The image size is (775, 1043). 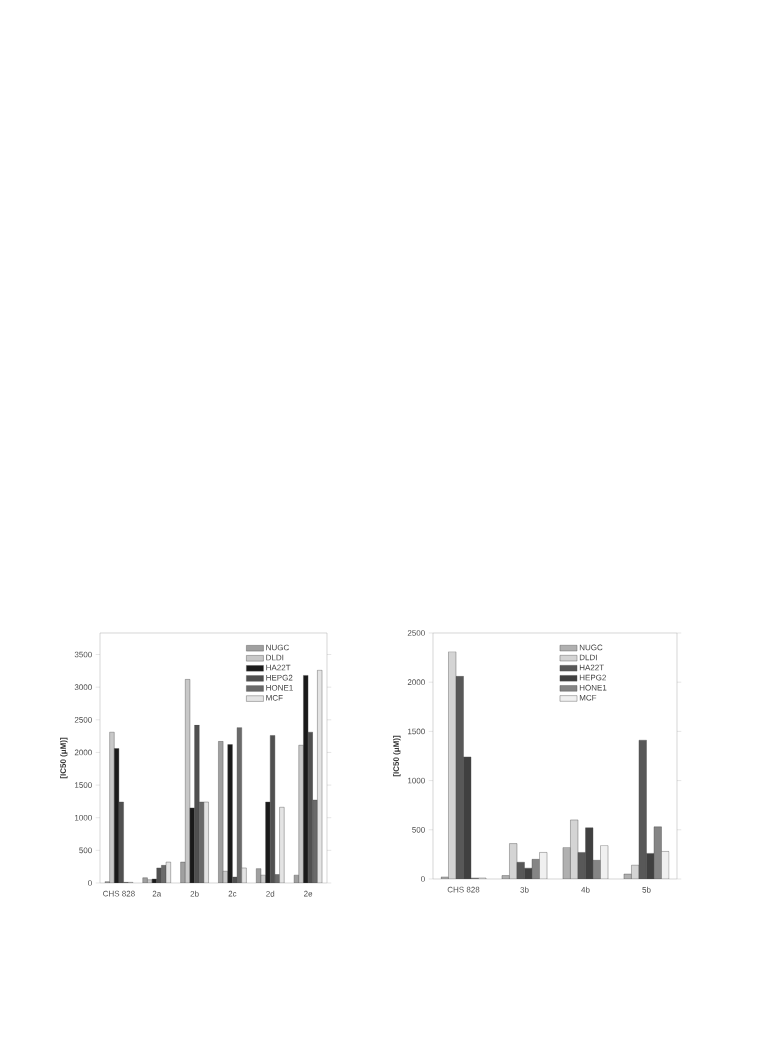 I want to click on y-tick-label: 3500, so click(x=83, y=654).